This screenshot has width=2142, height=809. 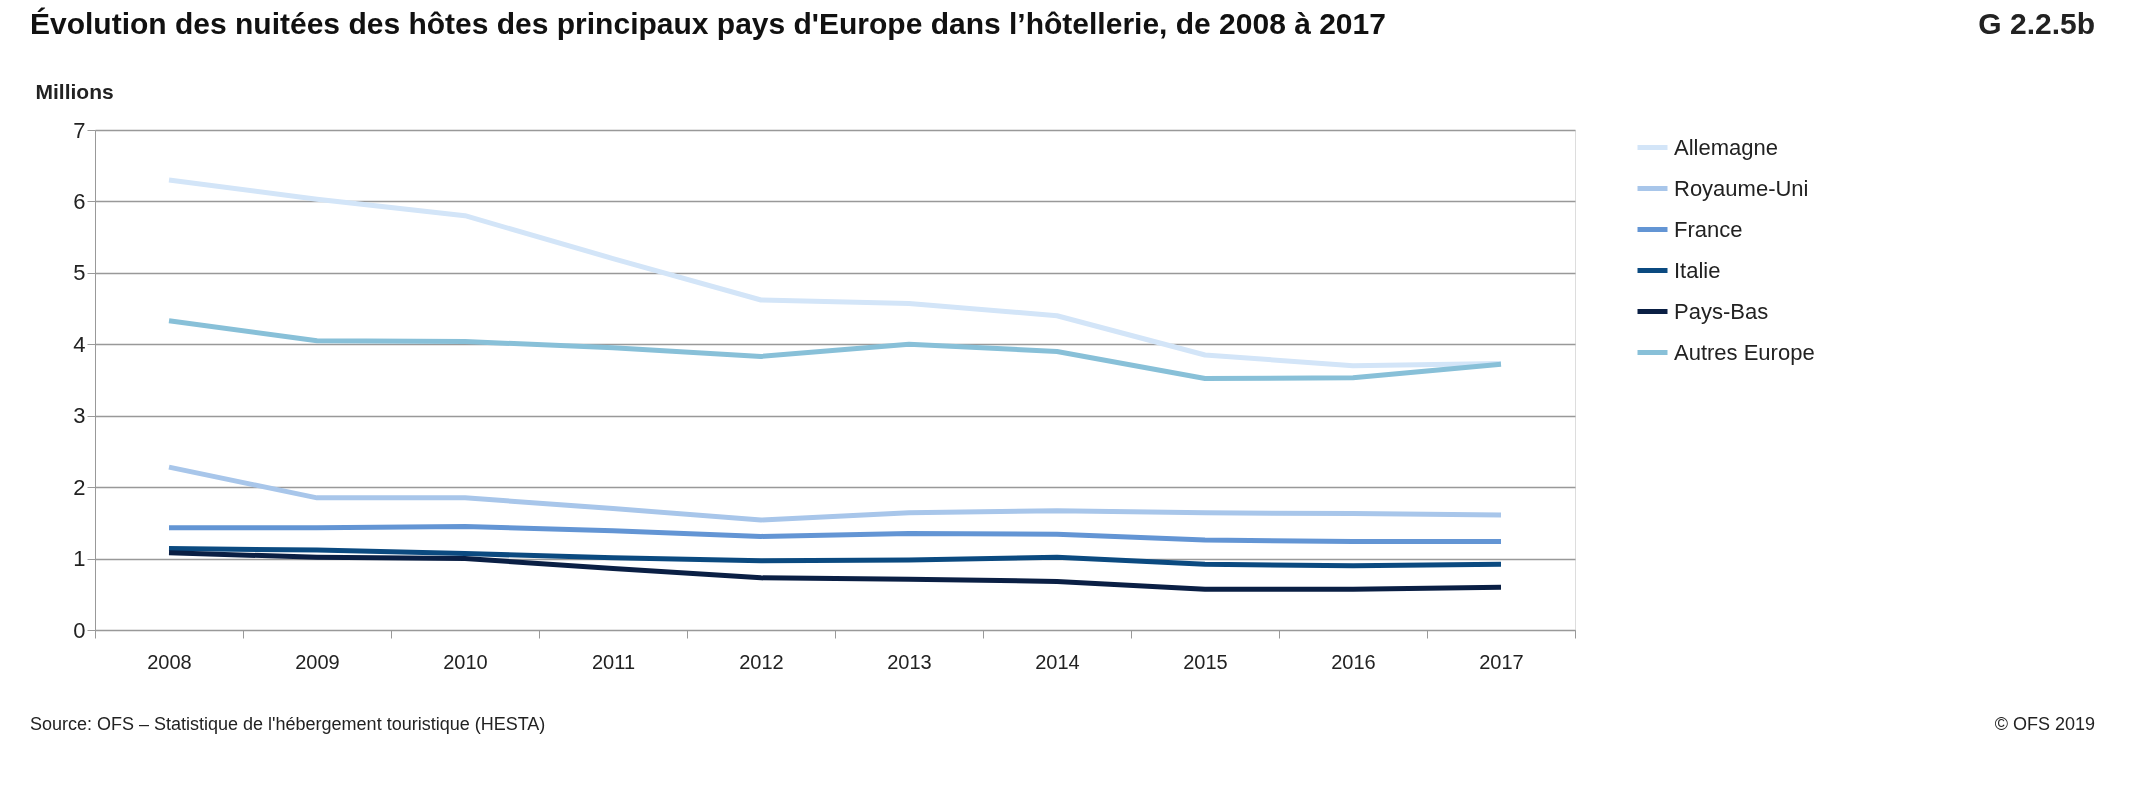 I want to click on y-tick-label: 1, so click(x=79, y=559).